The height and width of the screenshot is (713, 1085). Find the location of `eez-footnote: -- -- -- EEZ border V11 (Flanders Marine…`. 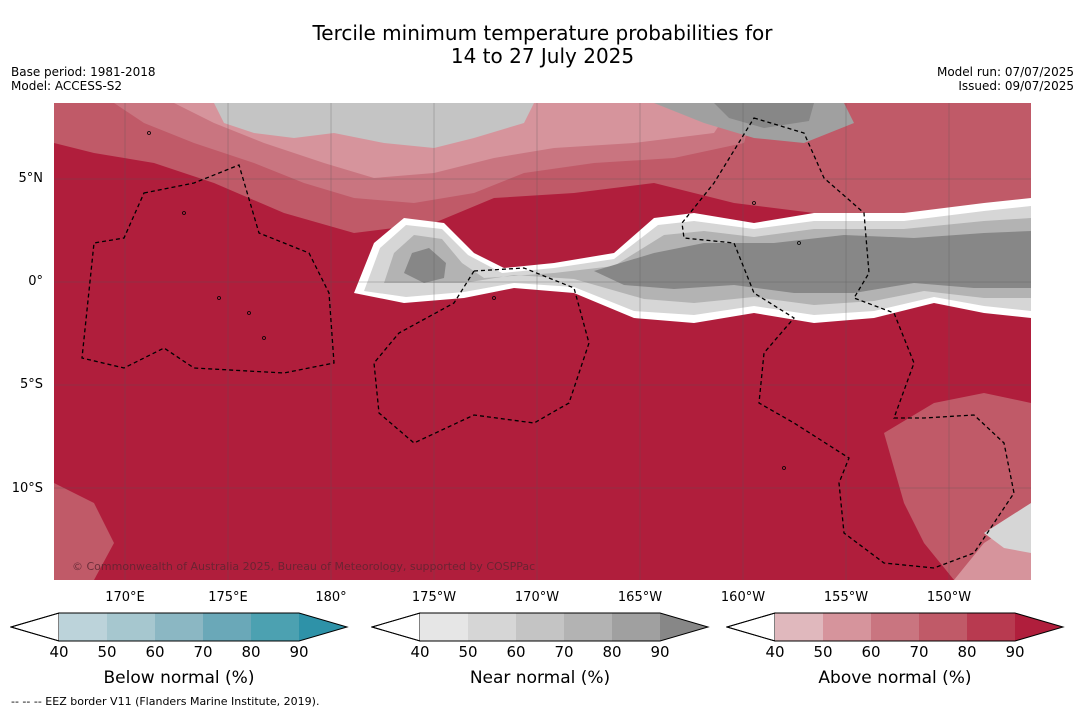

eez-footnote: -- -- -- EEZ border V11 (Flanders Marine… is located at coordinates (165, 701).